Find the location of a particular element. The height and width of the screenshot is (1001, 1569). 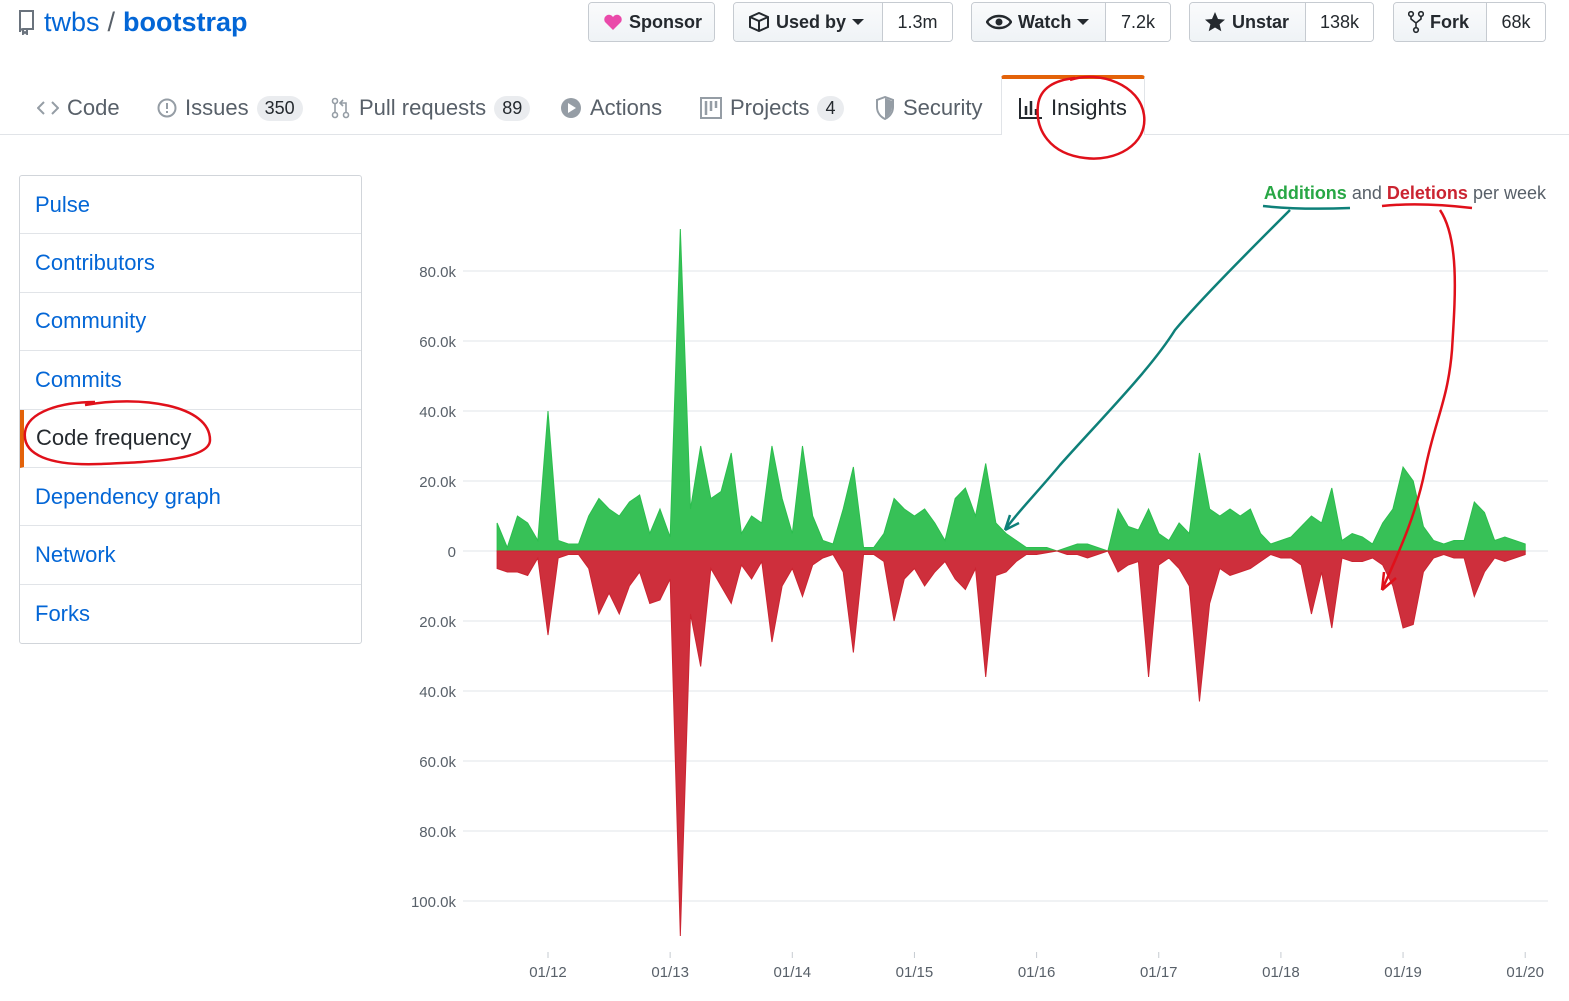

tab-label: Security is located at coordinates (943, 107).